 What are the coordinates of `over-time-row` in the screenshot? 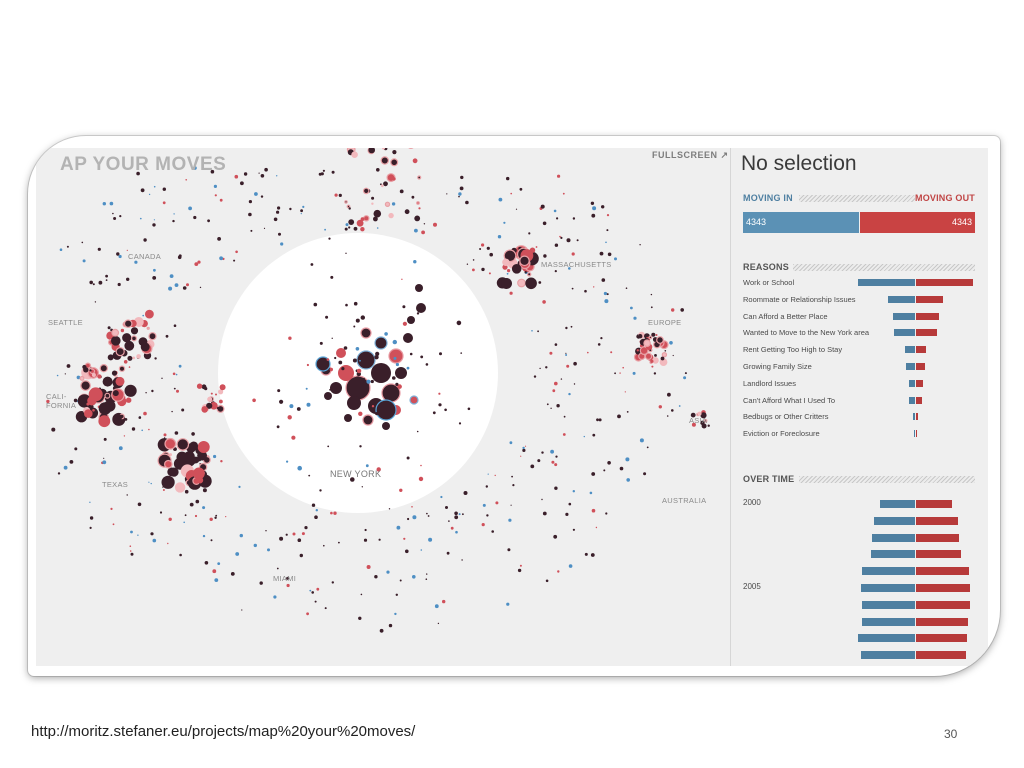 It's located at (859, 520).